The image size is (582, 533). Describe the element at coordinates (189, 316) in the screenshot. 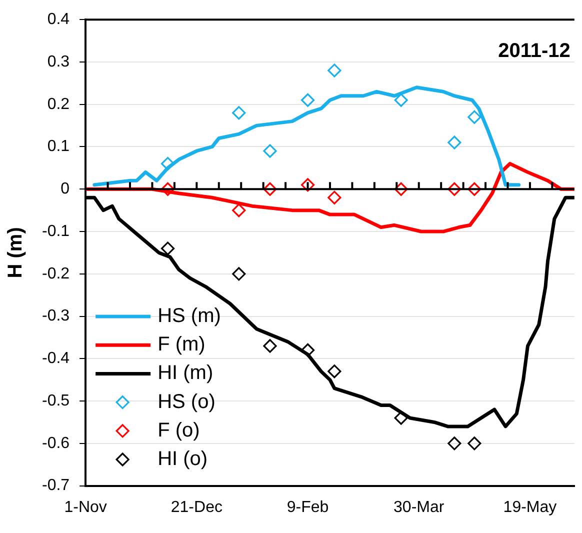

I see `legend-label: HS (m)` at that location.